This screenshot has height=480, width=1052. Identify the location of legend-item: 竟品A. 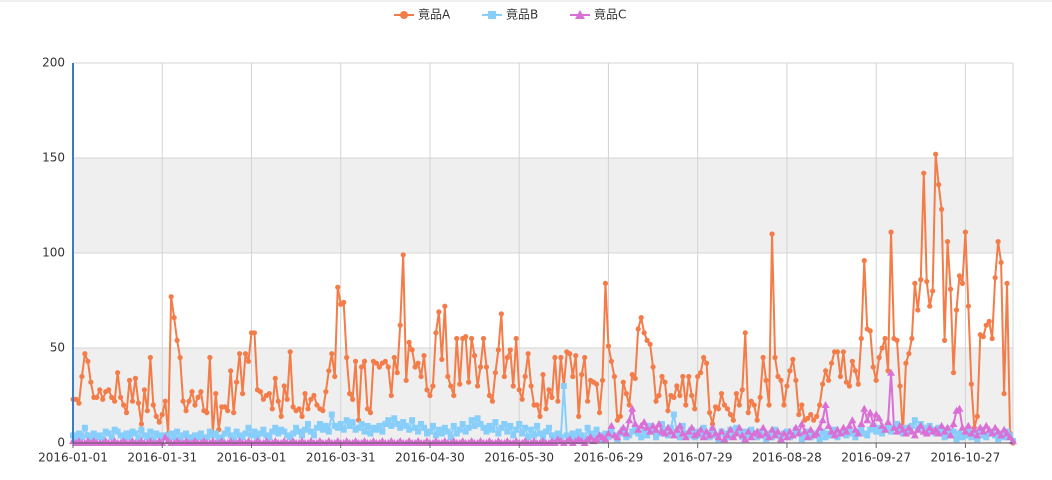
(422, 15).